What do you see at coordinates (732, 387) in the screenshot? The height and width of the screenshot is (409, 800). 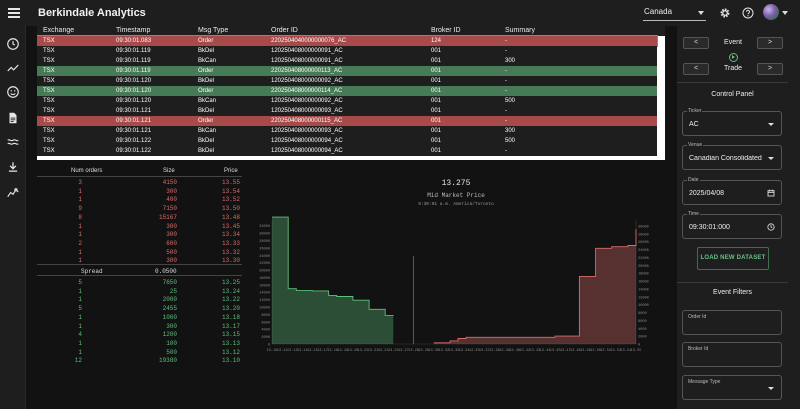 I see `message-type-select: Message Type` at bounding box center [732, 387].